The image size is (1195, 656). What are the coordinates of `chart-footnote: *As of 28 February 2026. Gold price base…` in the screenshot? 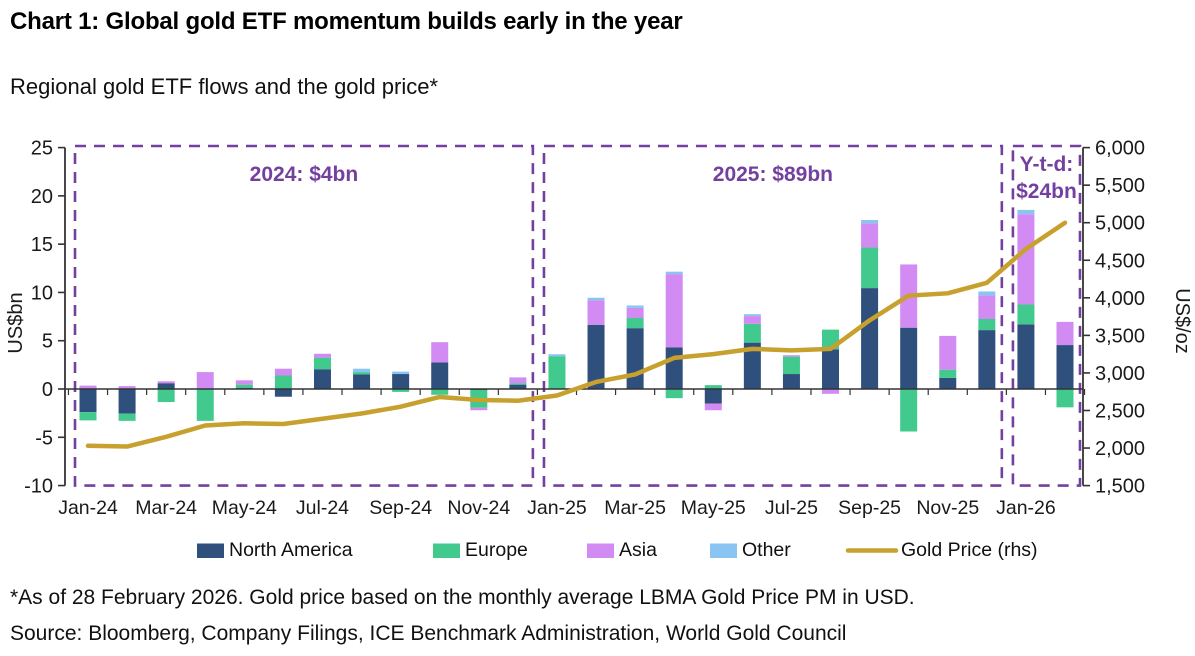 It's located at (462, 597).